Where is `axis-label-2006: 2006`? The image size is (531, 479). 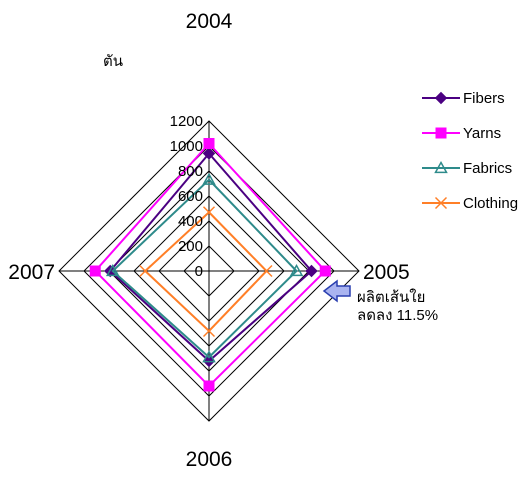 axis-label-2006: 2006 is located at coordinates (209, 459).